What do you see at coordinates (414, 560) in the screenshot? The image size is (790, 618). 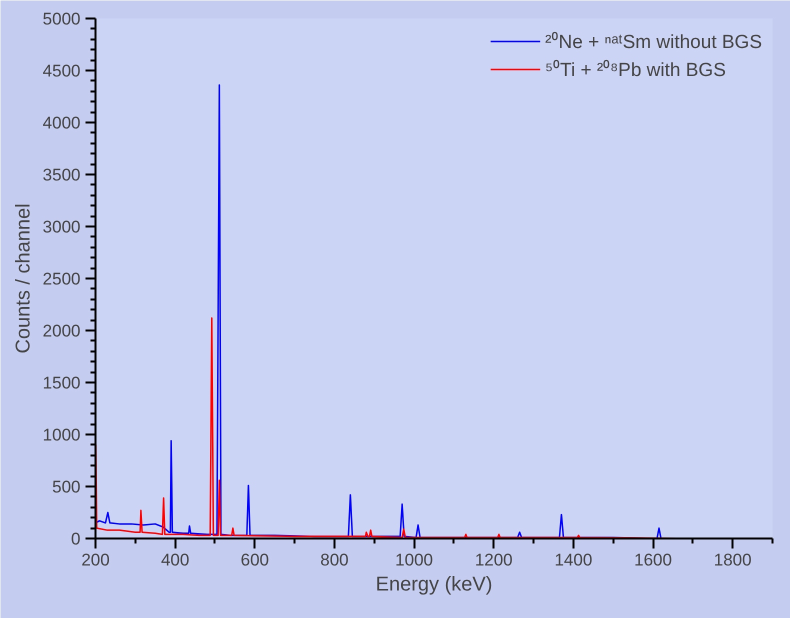 I see `x-tick-label: 1000` at bounding box center [414, 560].